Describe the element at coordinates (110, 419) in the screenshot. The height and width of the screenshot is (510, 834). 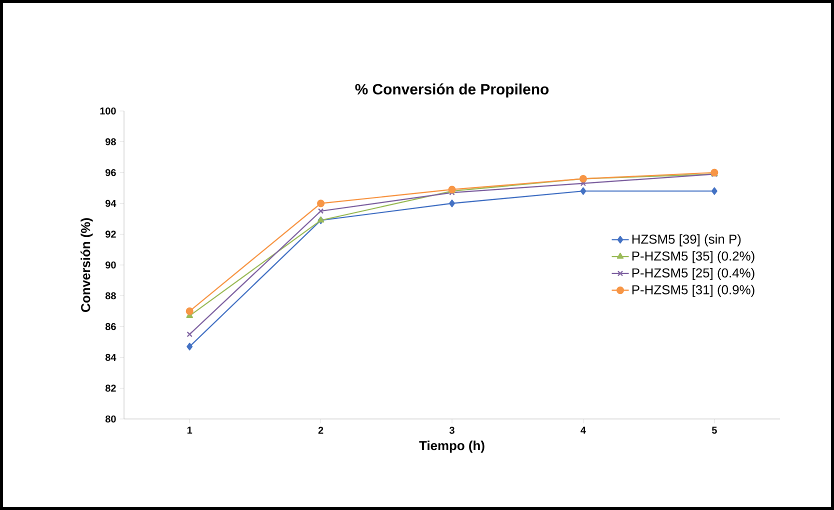
I see `y-tick-label: 80` at that location.